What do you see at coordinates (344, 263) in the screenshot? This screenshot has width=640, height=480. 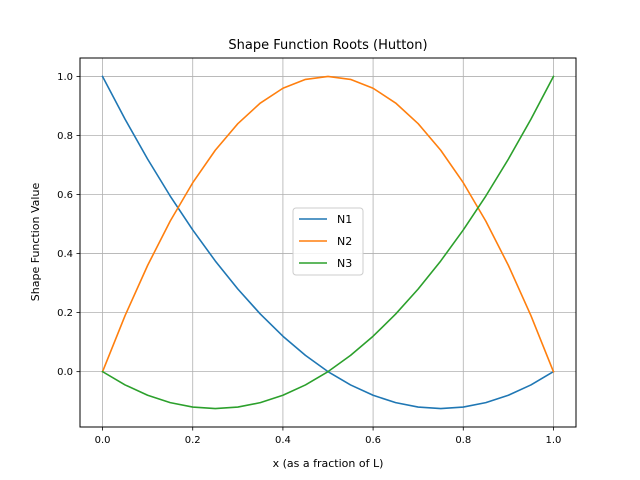 I see `legend-label-n3: N3` at bounding box center [344, 263].